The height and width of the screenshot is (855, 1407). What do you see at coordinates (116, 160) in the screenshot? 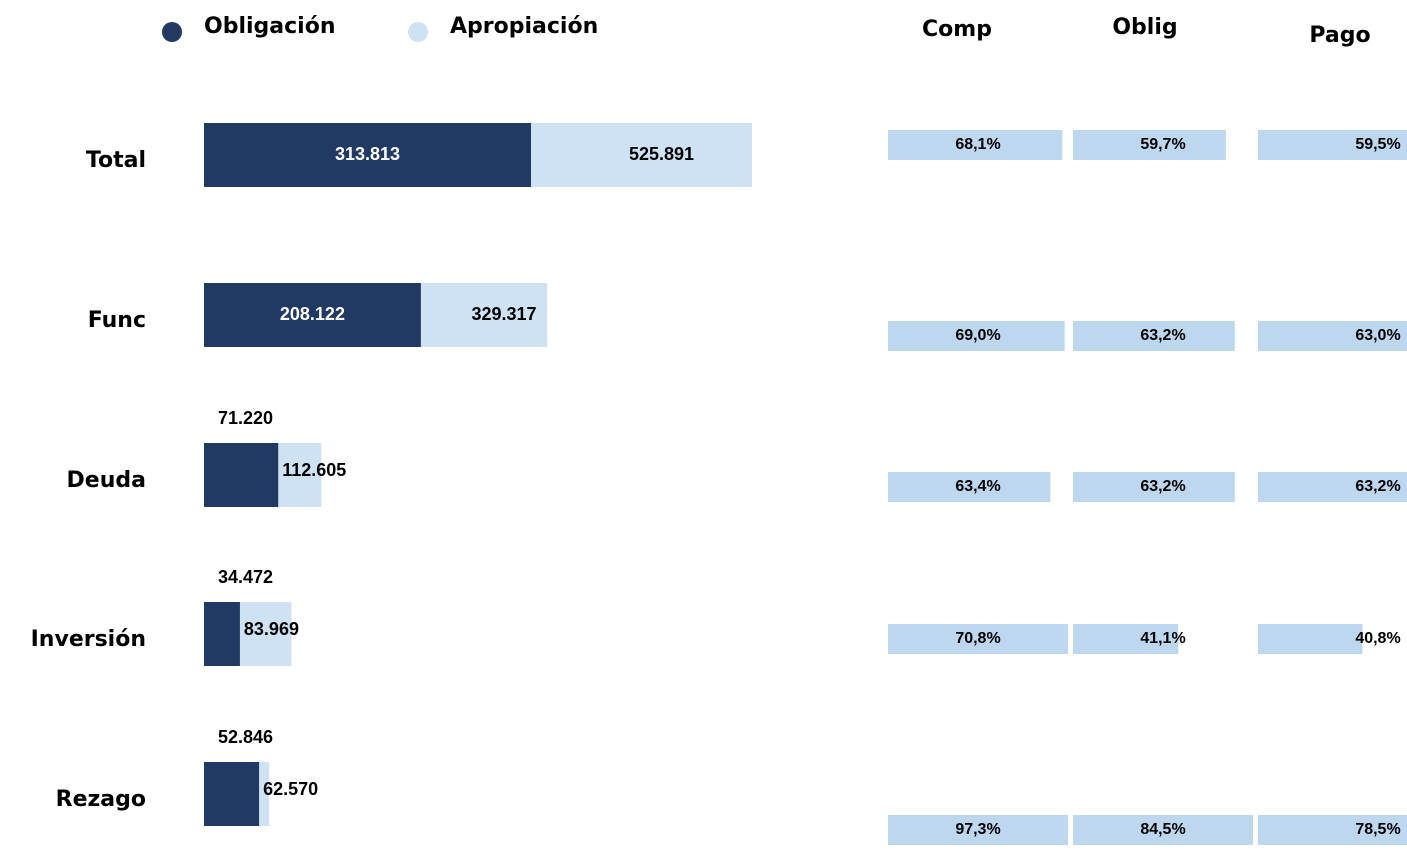
I see `category-label: Total` at bounding box center [116, 160].